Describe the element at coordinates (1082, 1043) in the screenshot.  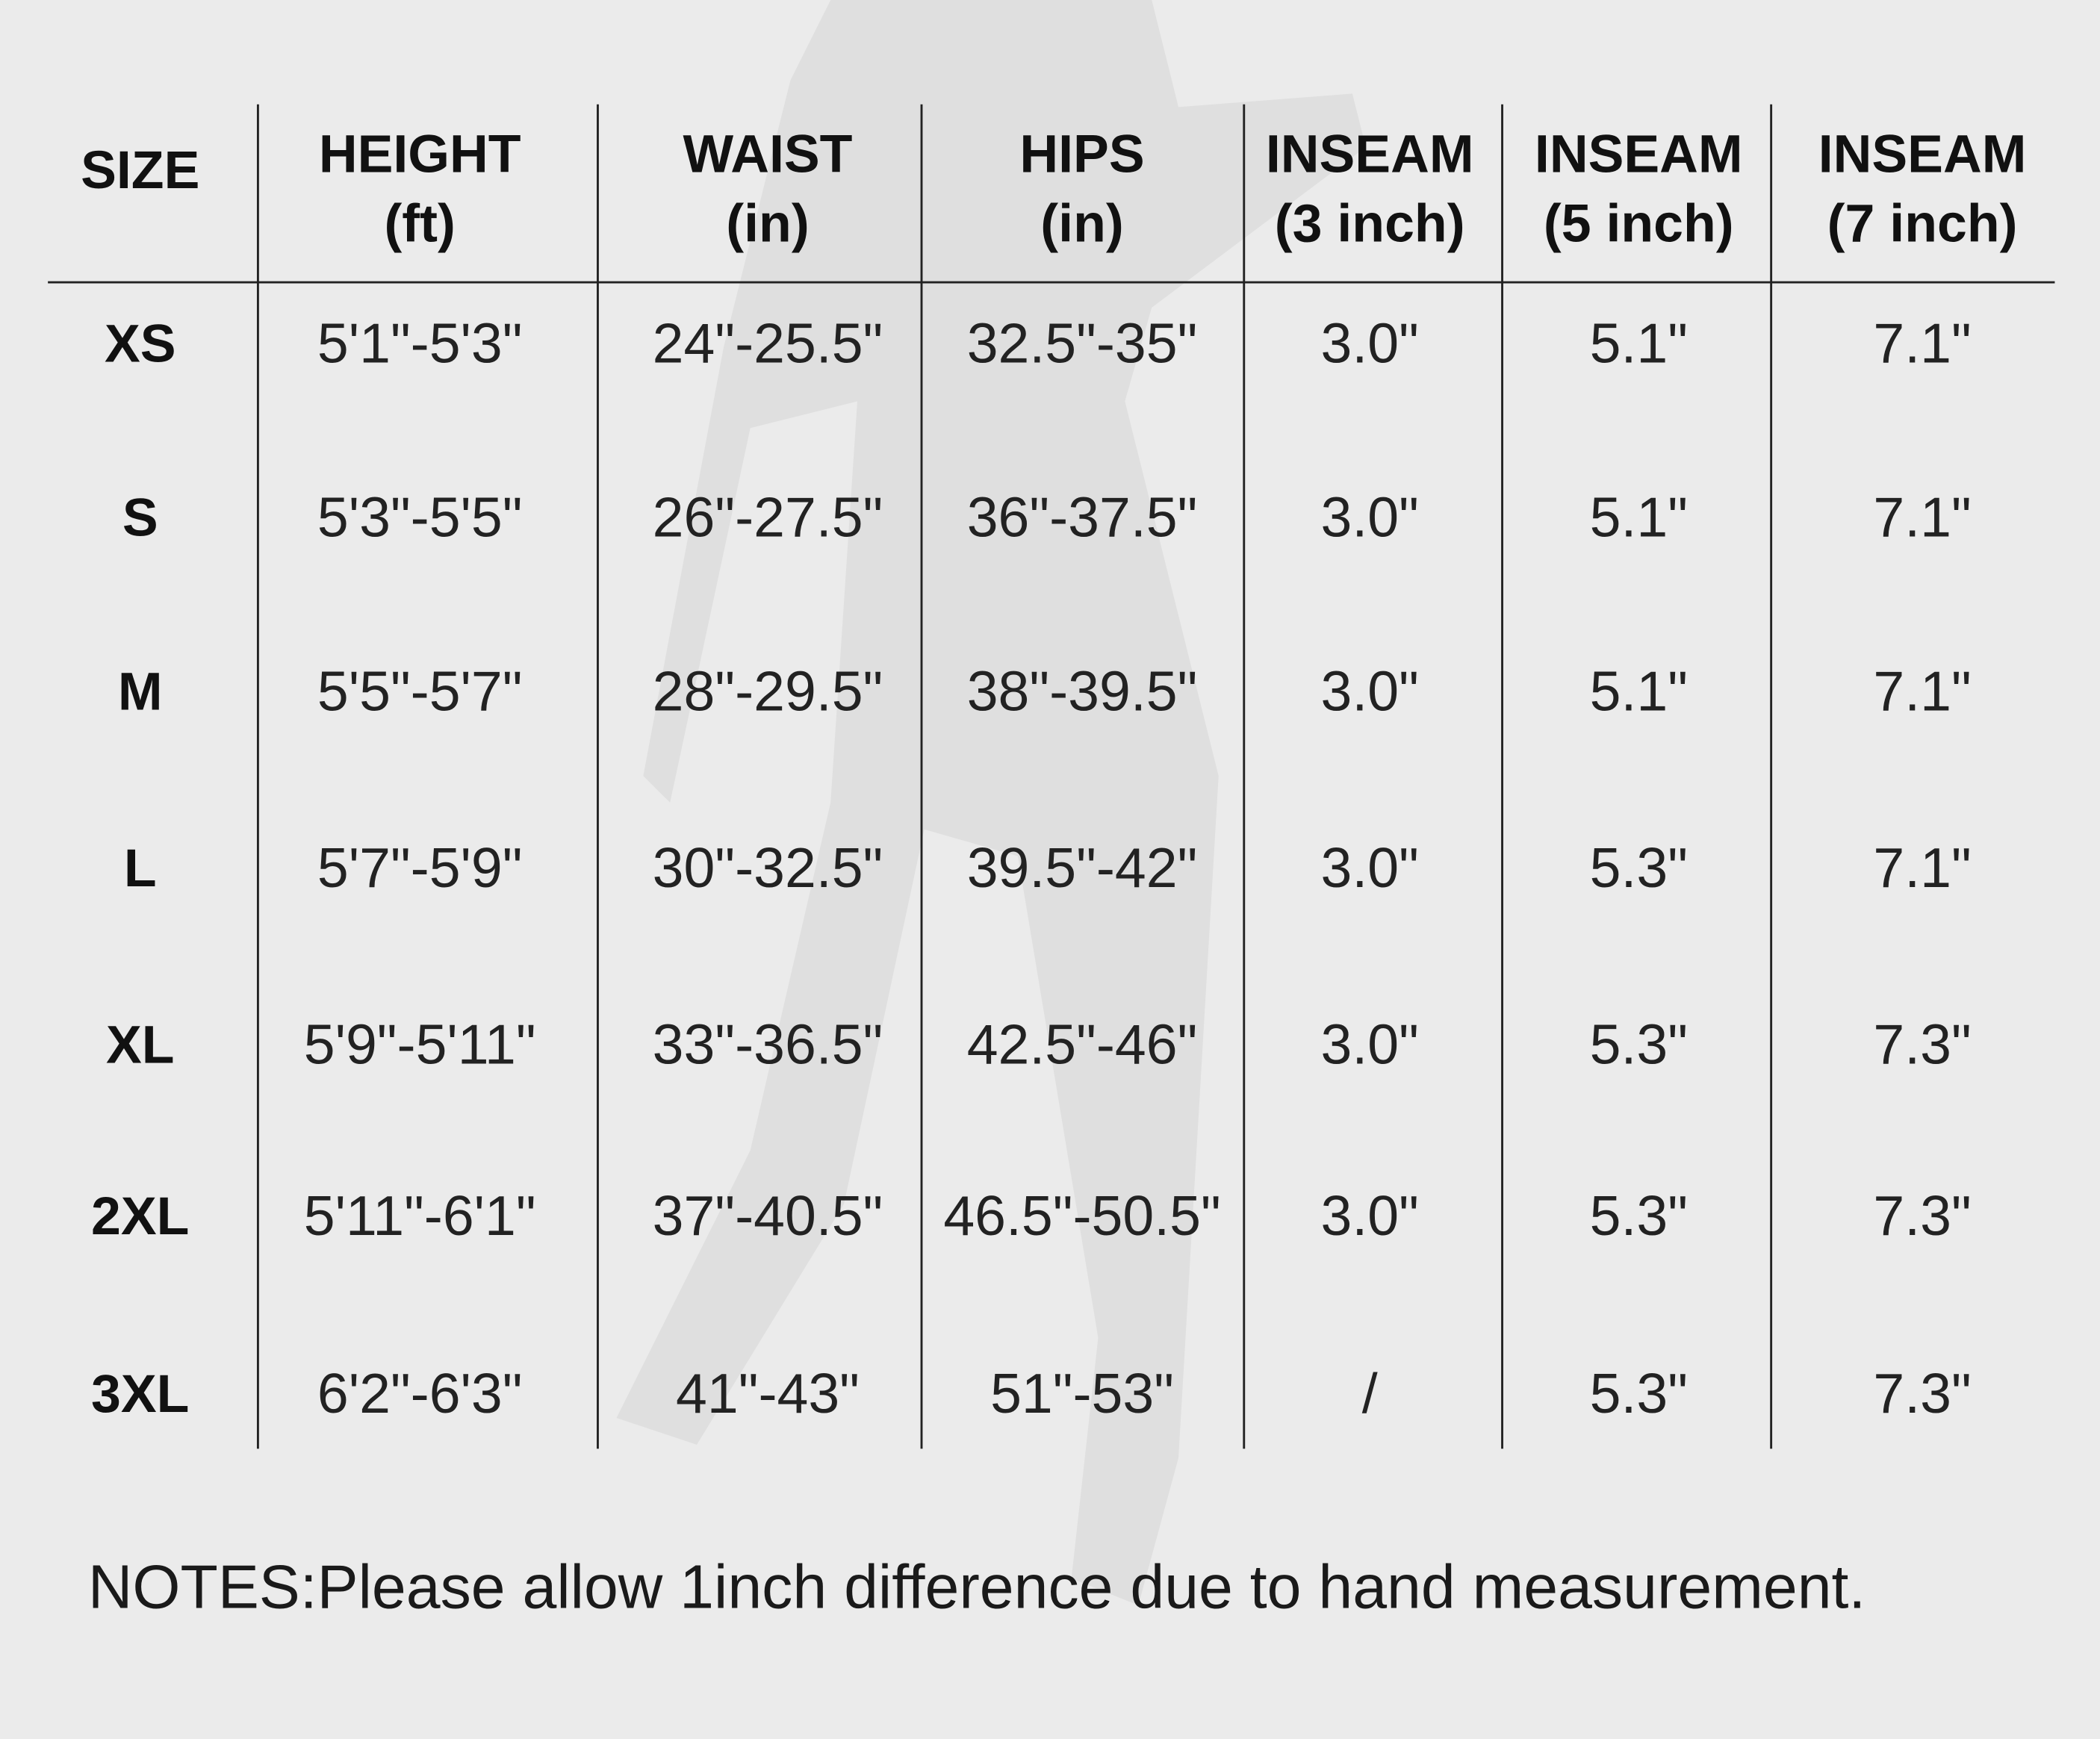
I see `table-cell: 42.5"-46"` at that location.